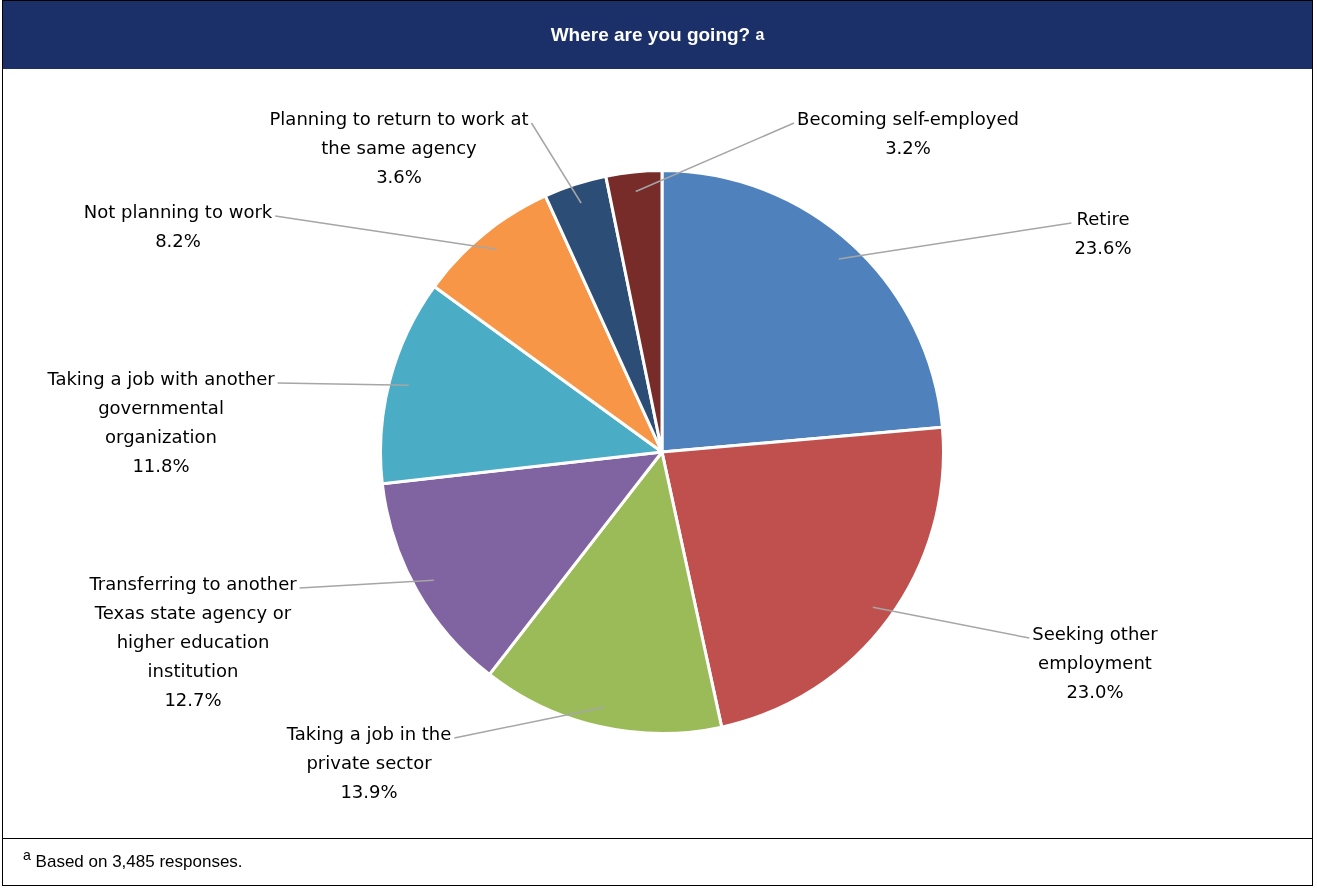 This screenshot has width=1317, height=888. Describe the element at coordinates (193, 699) in the screenshot. I see `data-label: 12.7%` at that location.